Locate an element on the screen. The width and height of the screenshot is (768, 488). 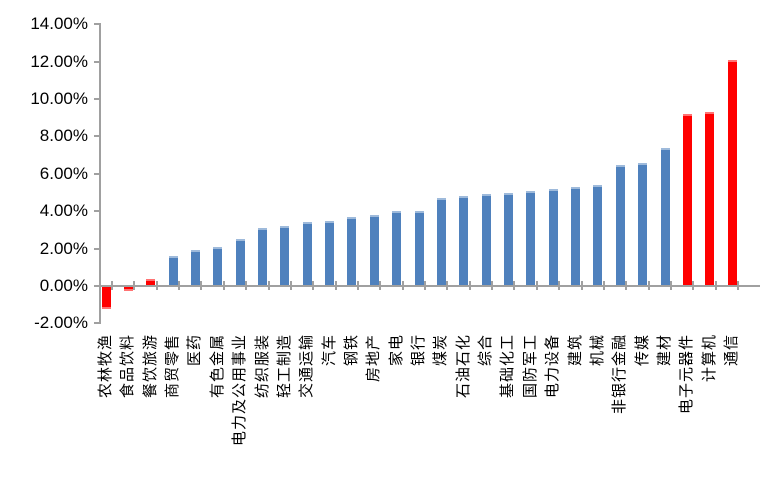
x-axis-label: 食品饮料 is located at coordinates (128, 366).